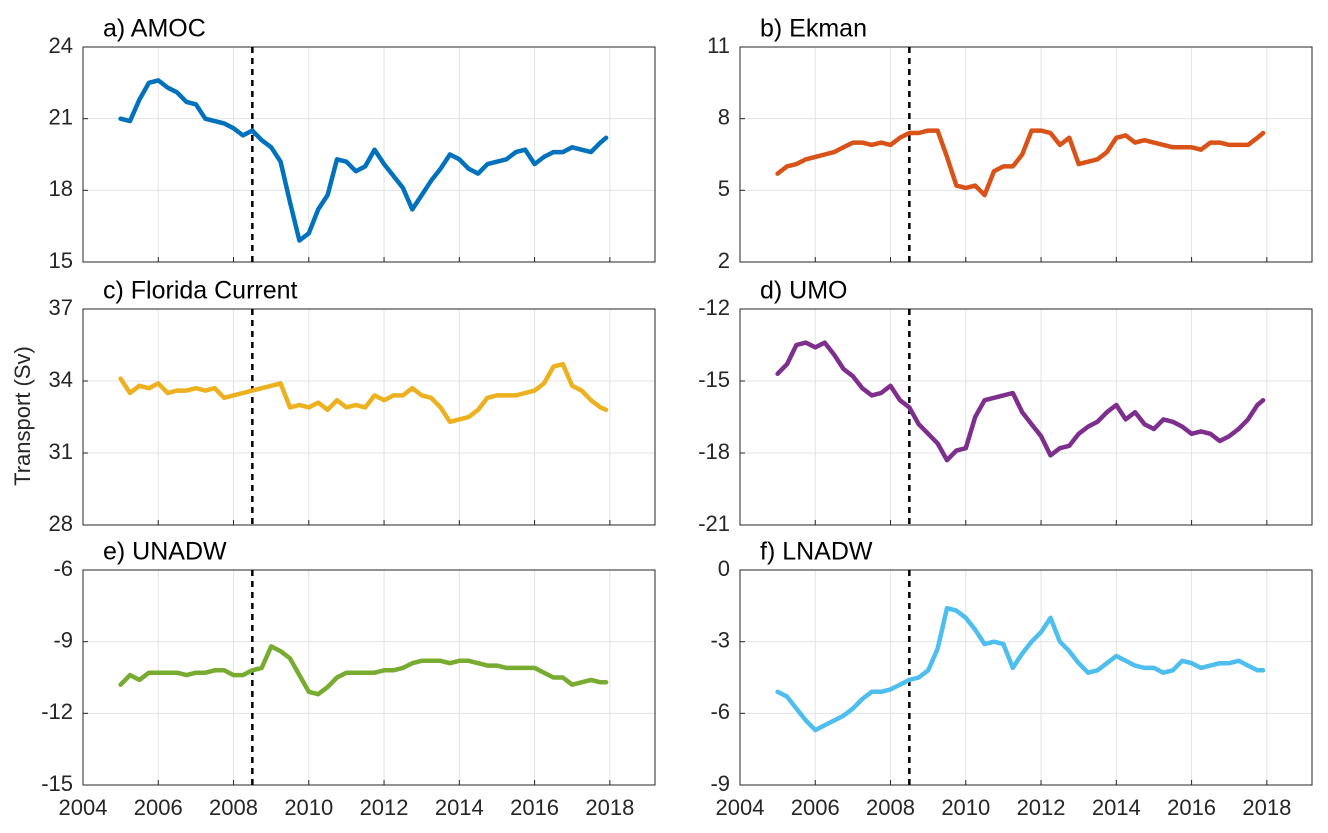  Describe the element at coordinates (61, 379) in the screenshot. I see `y-tick-label: 34` at that location.